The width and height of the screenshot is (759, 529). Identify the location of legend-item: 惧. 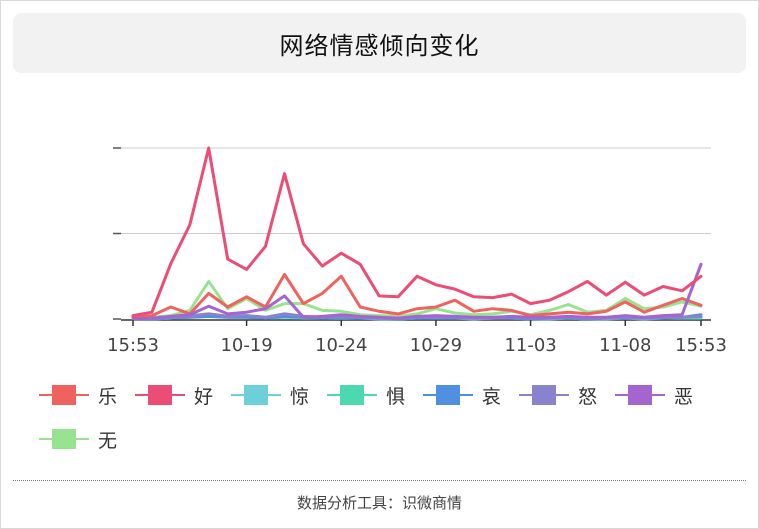
(366, 395).